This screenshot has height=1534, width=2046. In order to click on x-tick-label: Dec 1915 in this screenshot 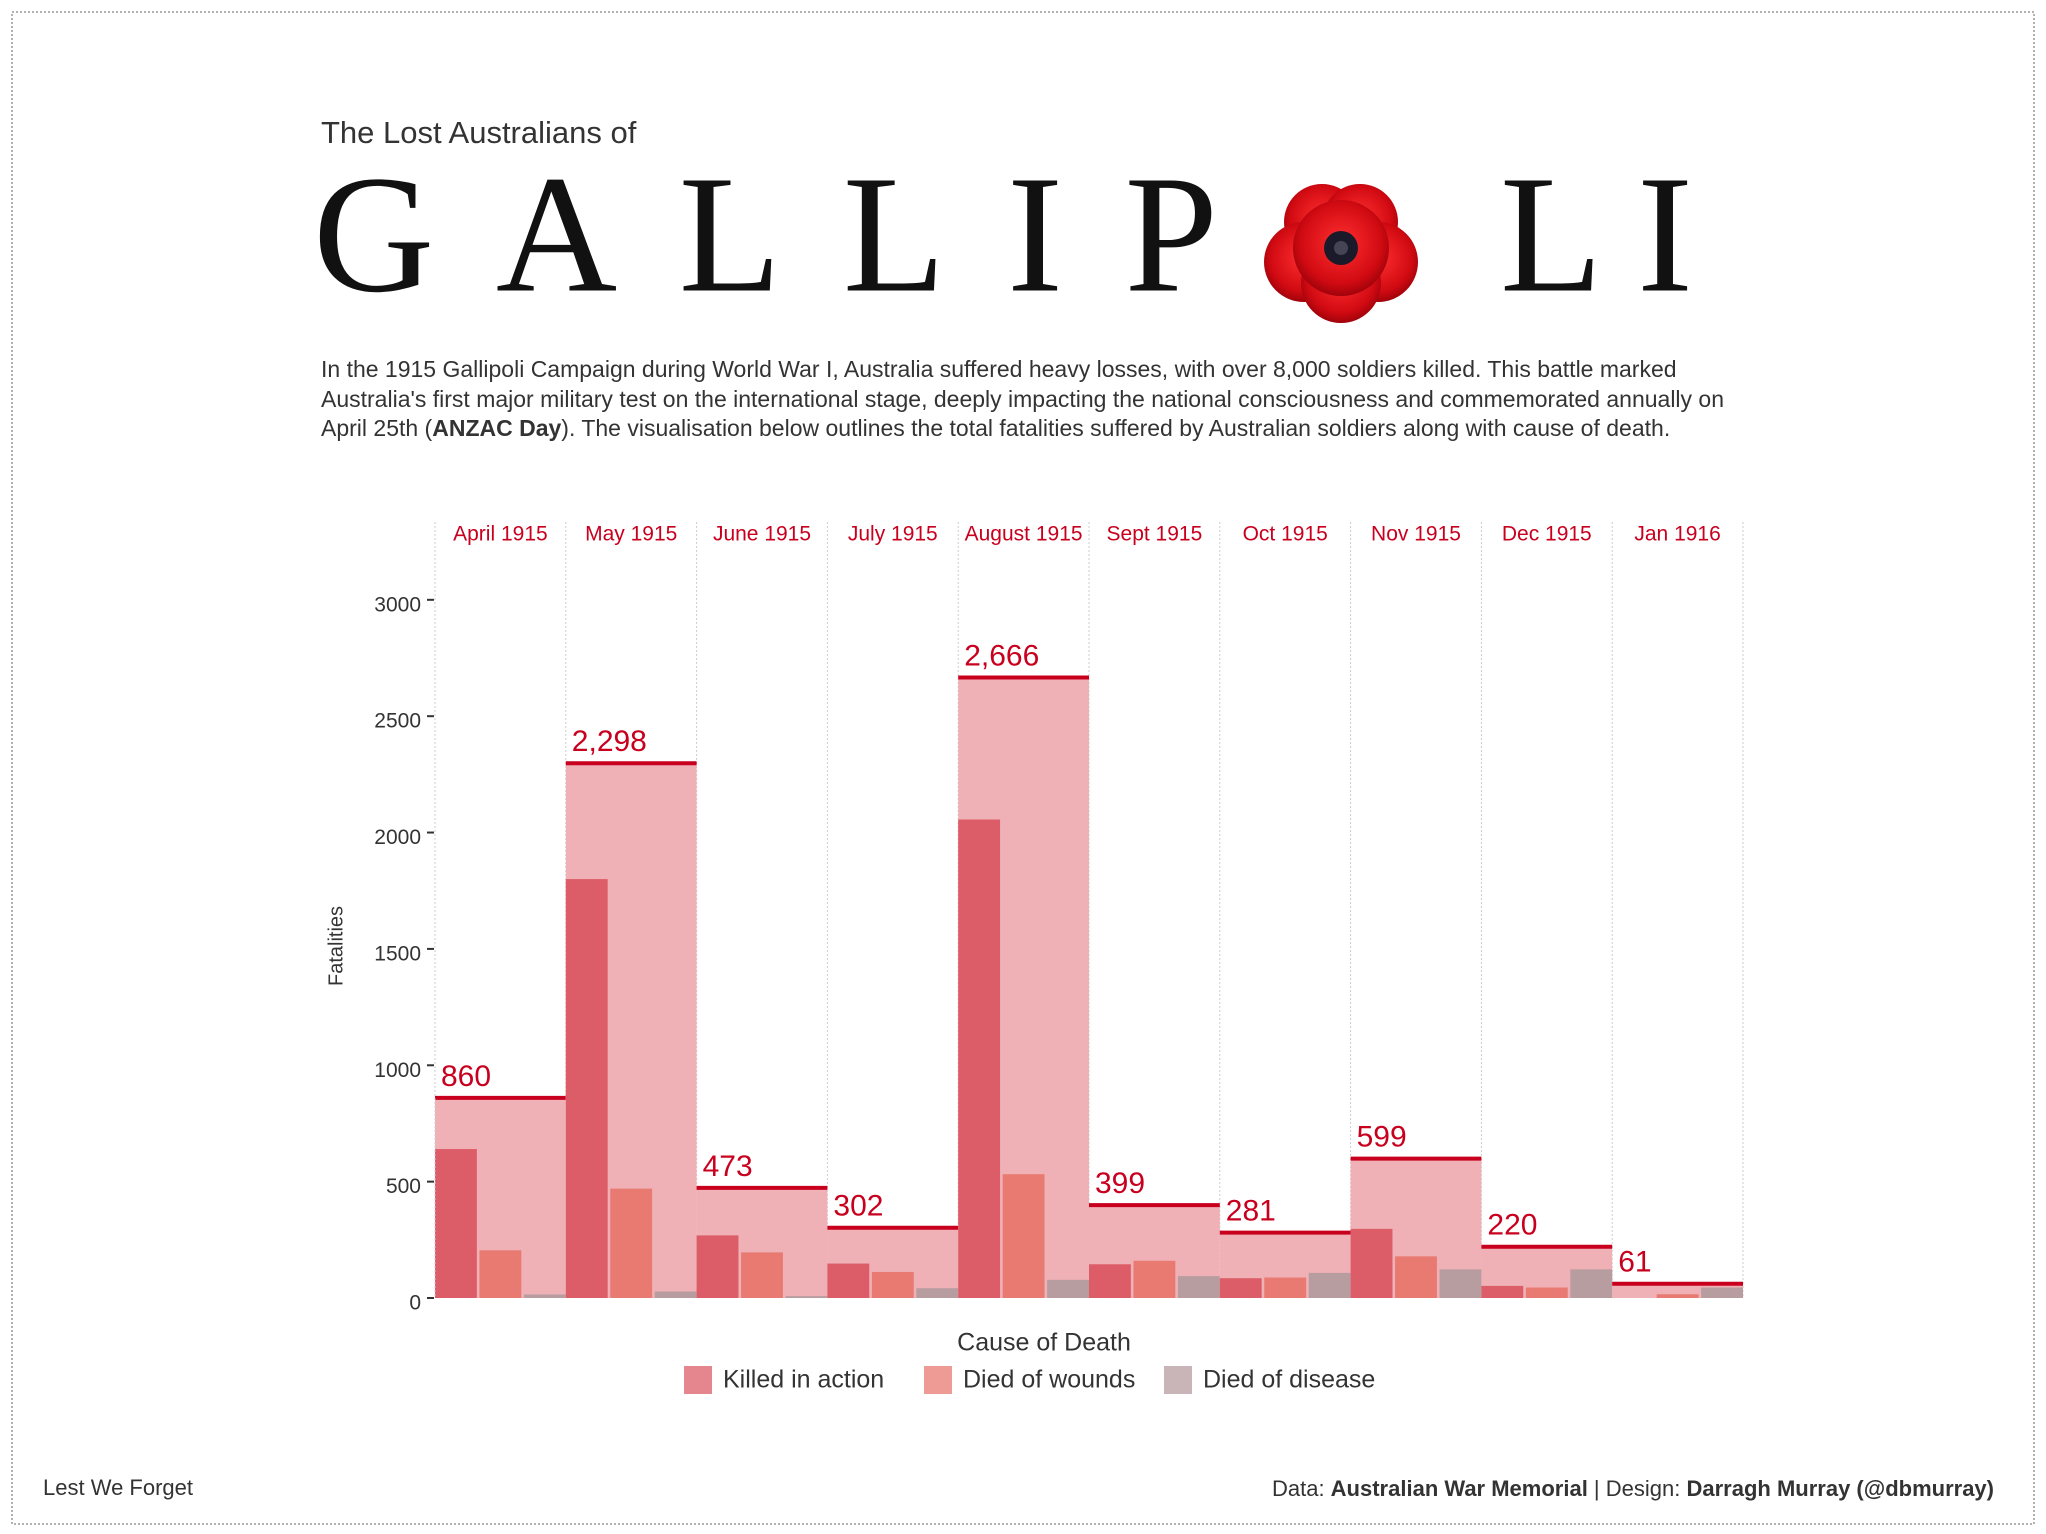, I will do `click(1547, 534)`.